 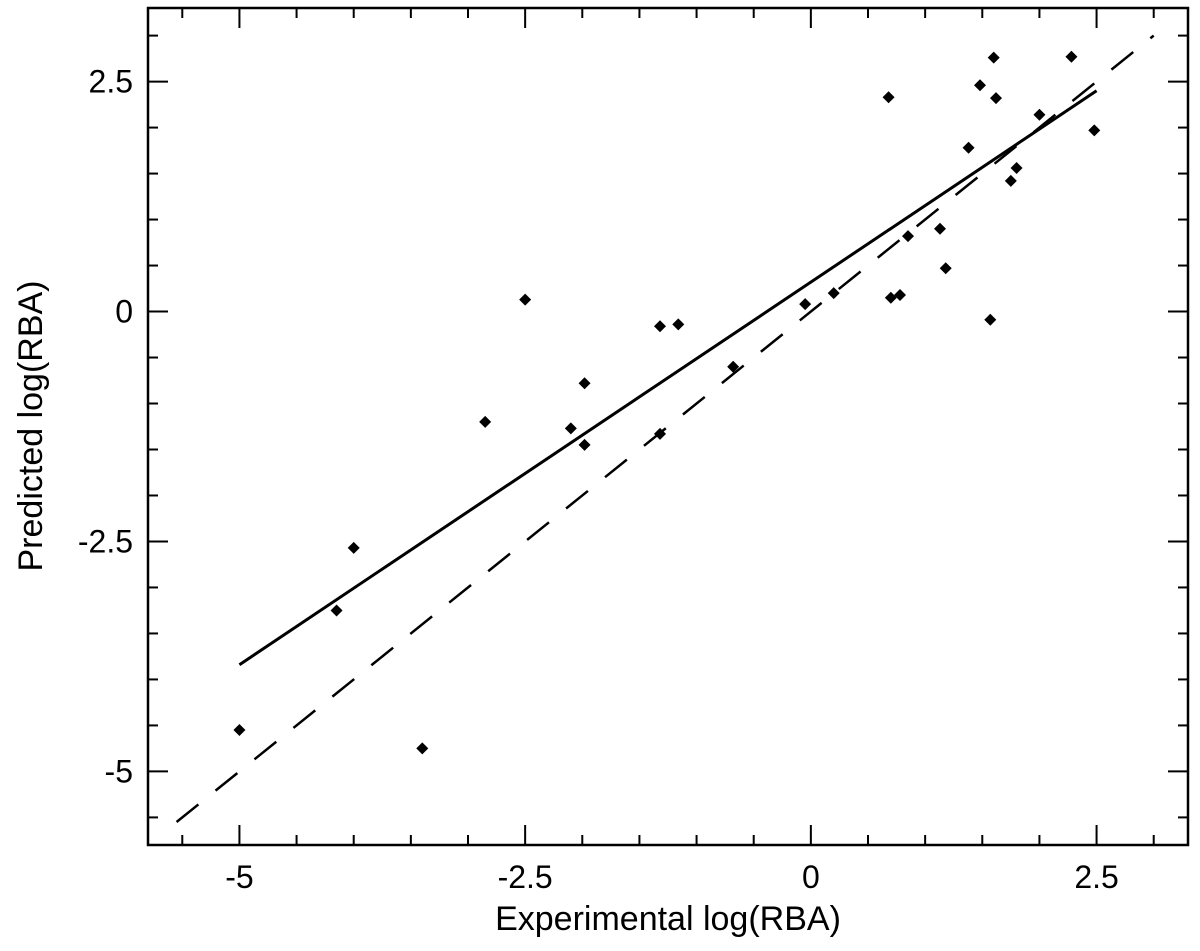 I want to click on x-tick-label: -2.5, so click(x=525, y=877).